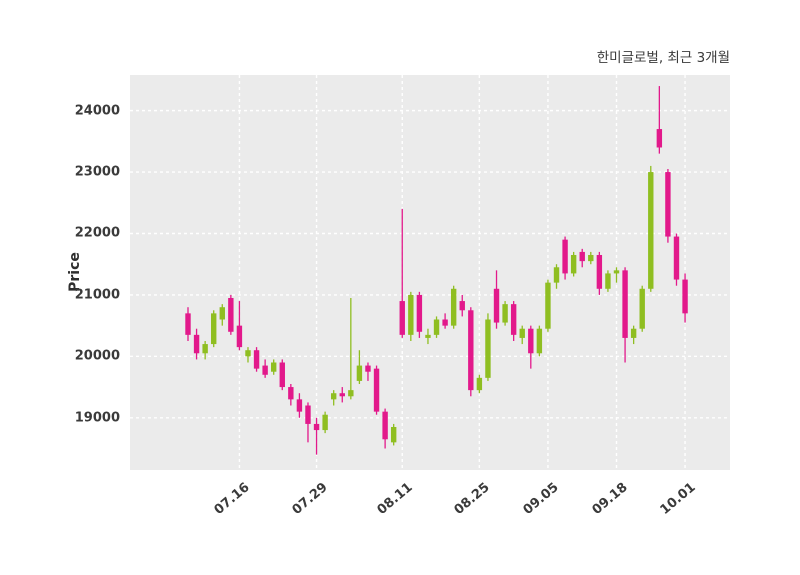 Image resolution: width=800 pixels, height=575 pixels. What do you see at coordinates (472, 499) in the screenshot?
I see `x-tick-label: 08.25` at bounding box center [472, 499].